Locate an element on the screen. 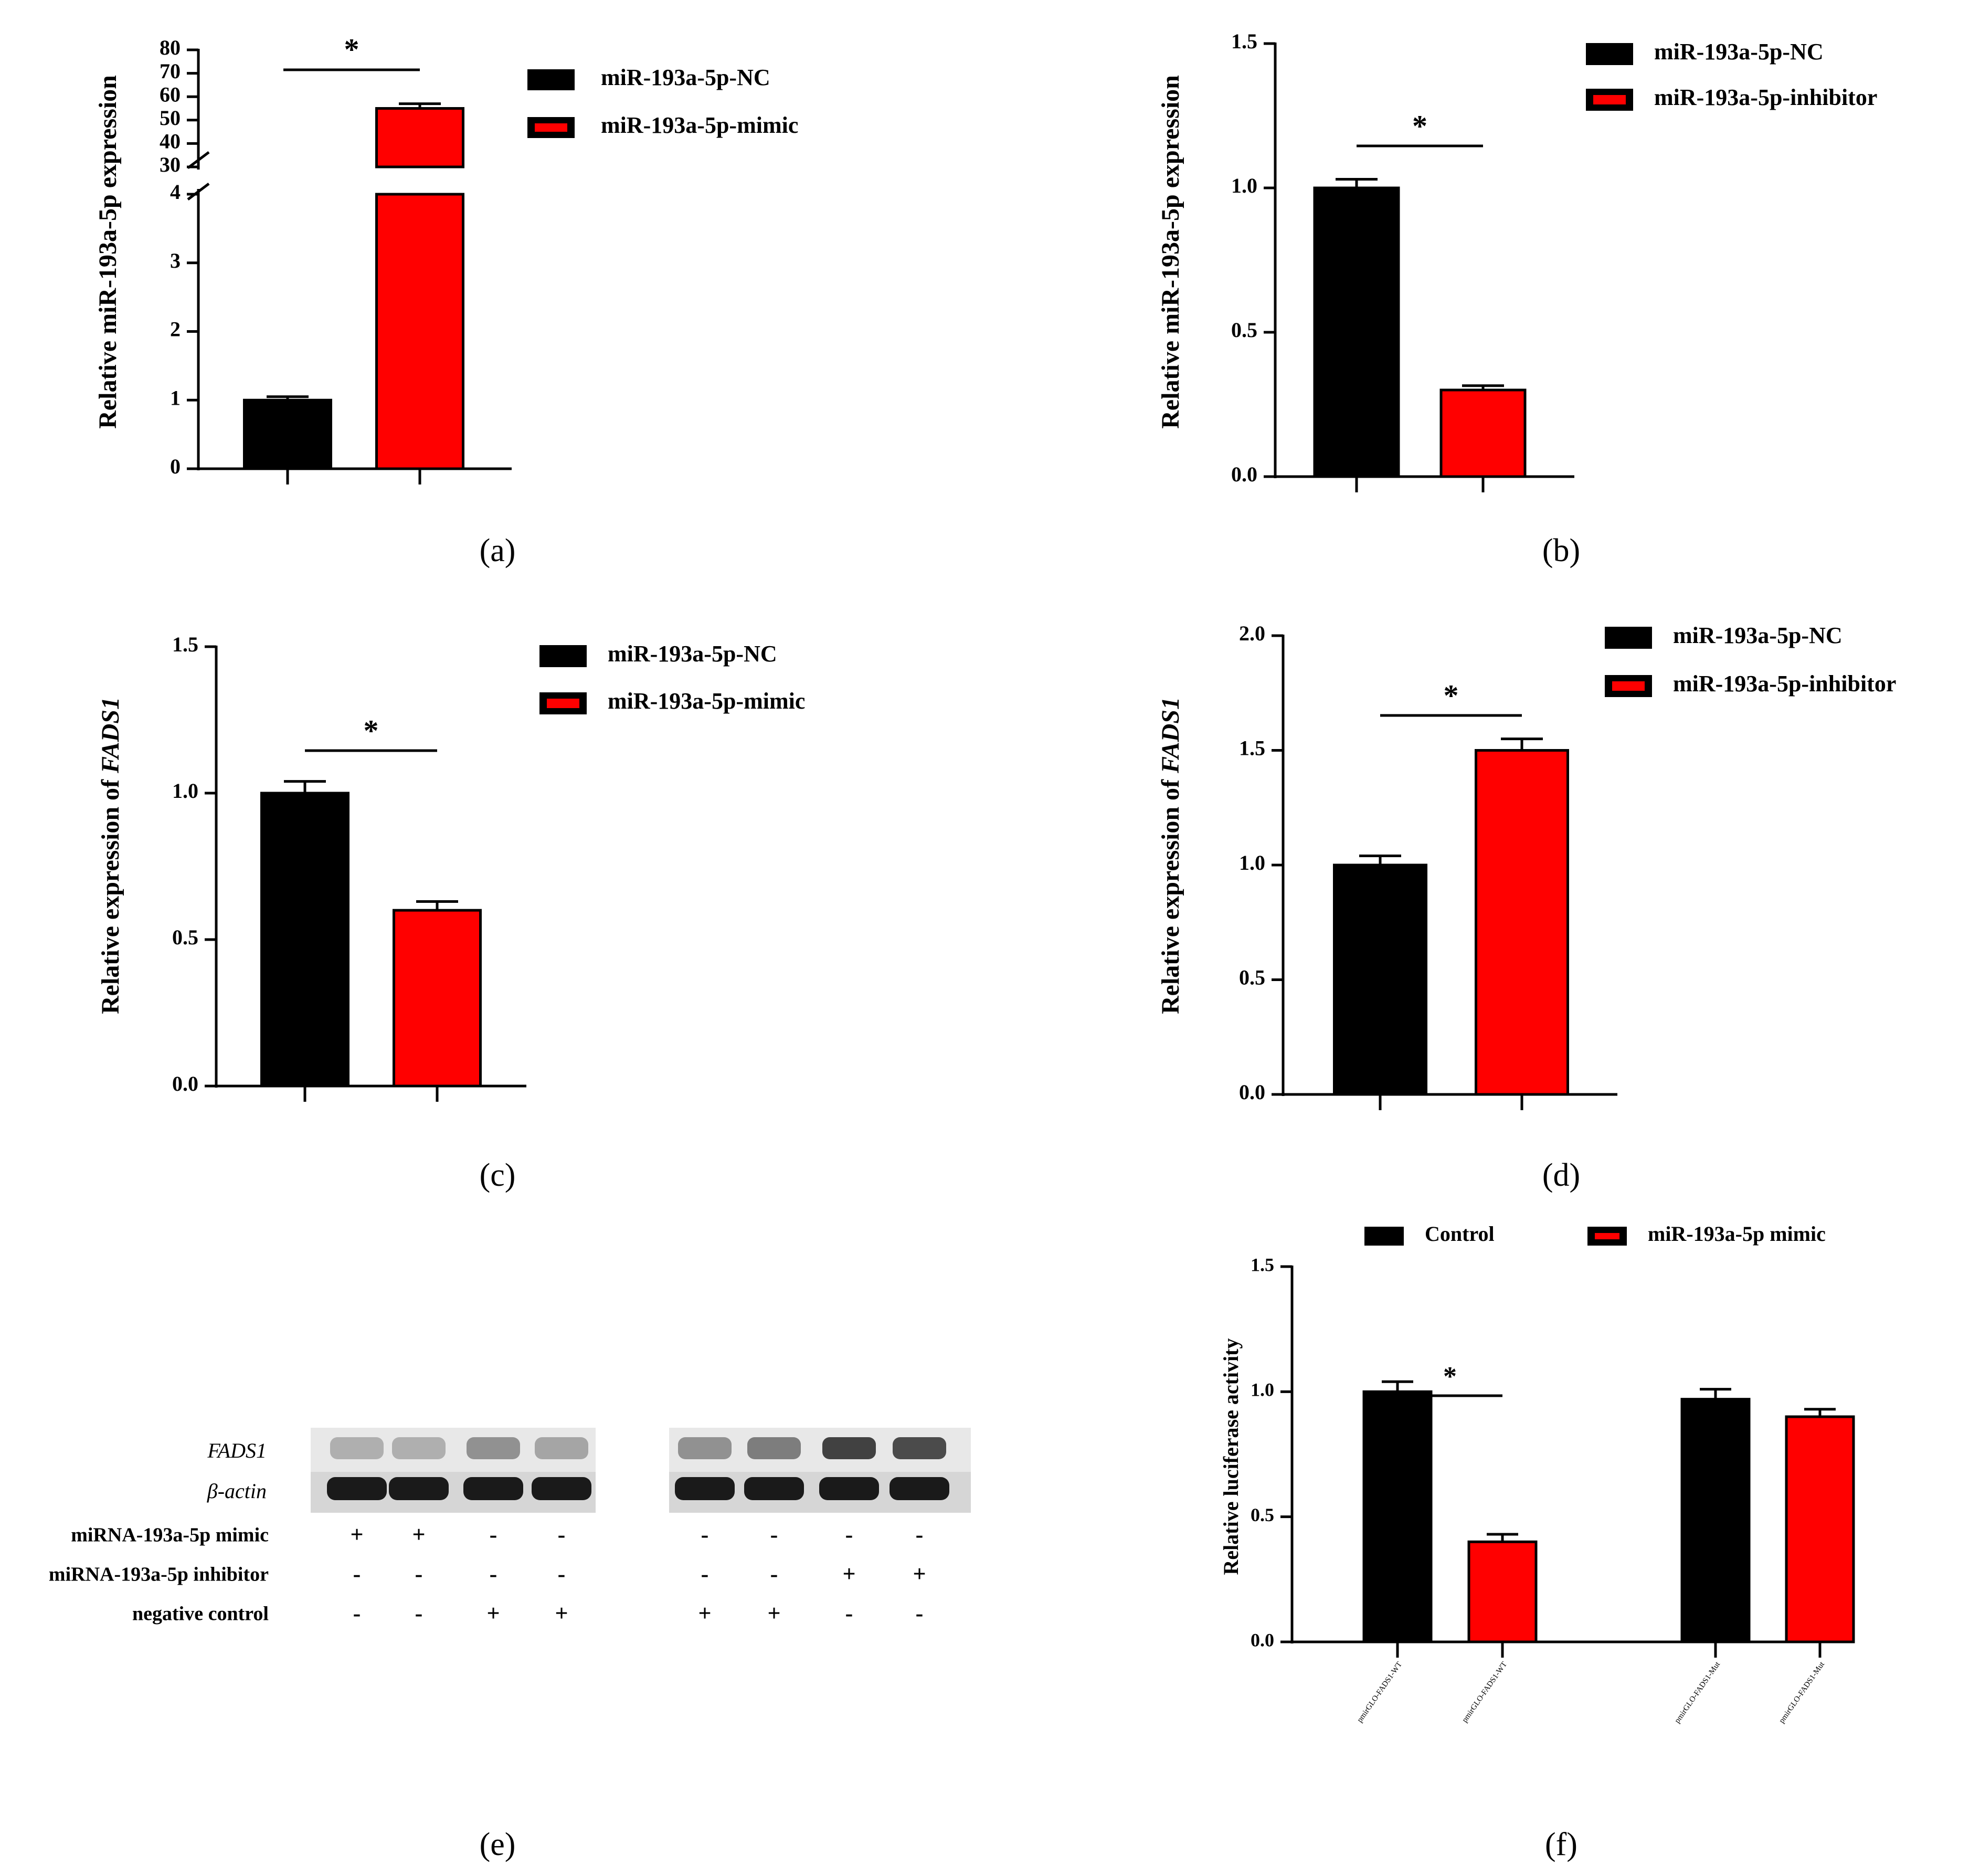 The width and height of the screenshot is (1980, 1876). y-axis-label: Relative luciferase activity is located at coordinates (1231, 1457).